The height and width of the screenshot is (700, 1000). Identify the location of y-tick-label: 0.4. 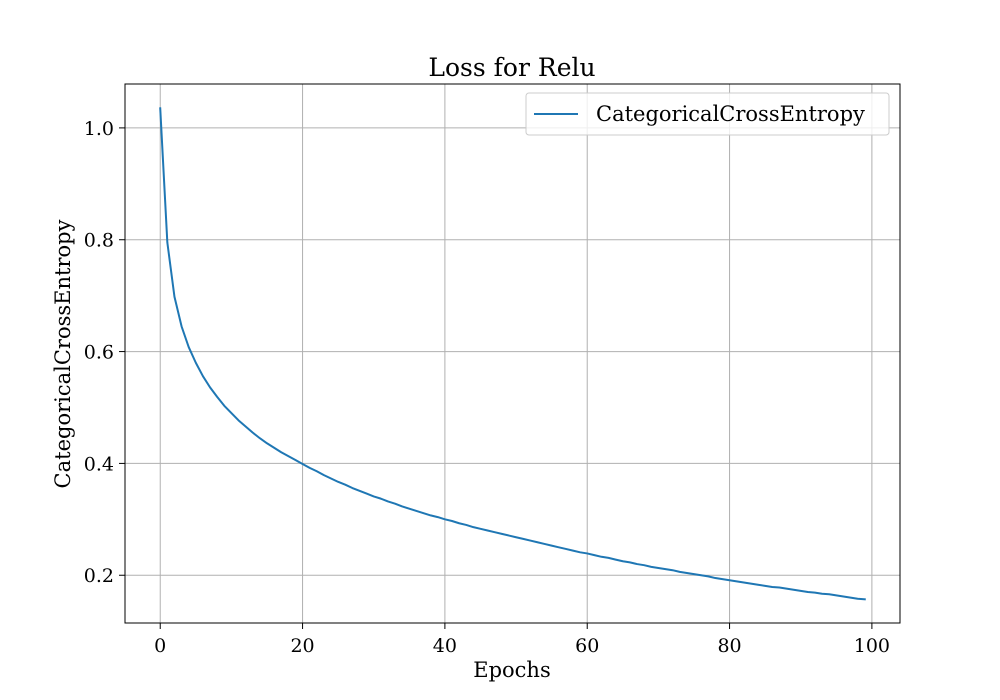
(99, 464).